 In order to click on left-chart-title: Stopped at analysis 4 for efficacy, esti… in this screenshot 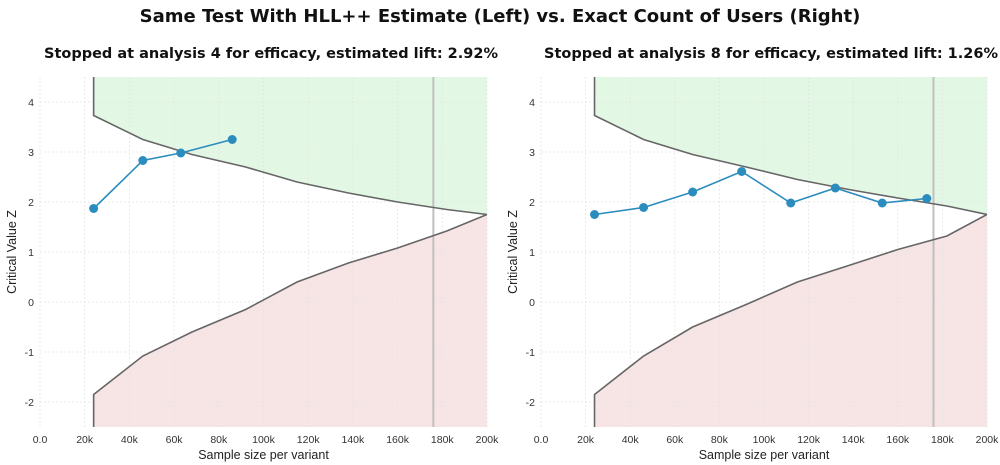, I will do `click(271, 54)`.